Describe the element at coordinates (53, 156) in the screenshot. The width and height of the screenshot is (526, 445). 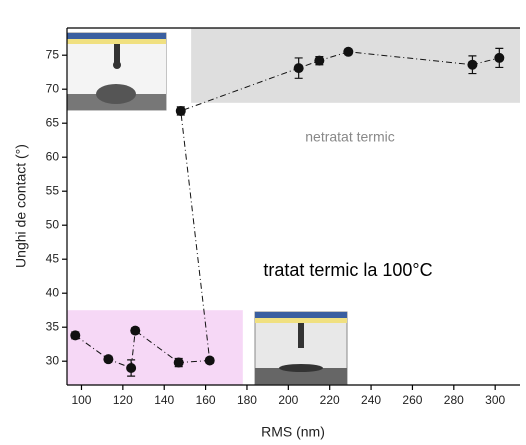
I see `y-tick-label: 60` at that location.